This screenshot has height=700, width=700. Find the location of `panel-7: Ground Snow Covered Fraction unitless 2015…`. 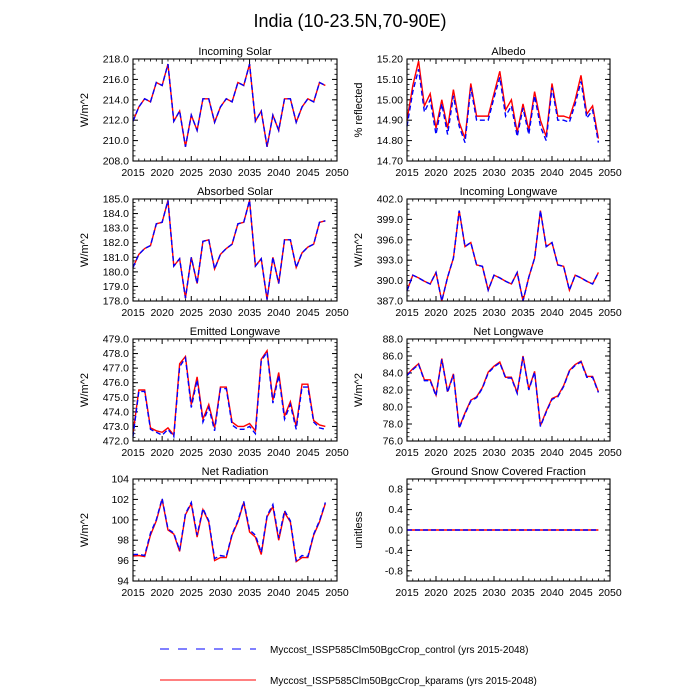

panel-7: Ground Snow Covered Fraction unitless 2015… is located at coordinates (487, 532).